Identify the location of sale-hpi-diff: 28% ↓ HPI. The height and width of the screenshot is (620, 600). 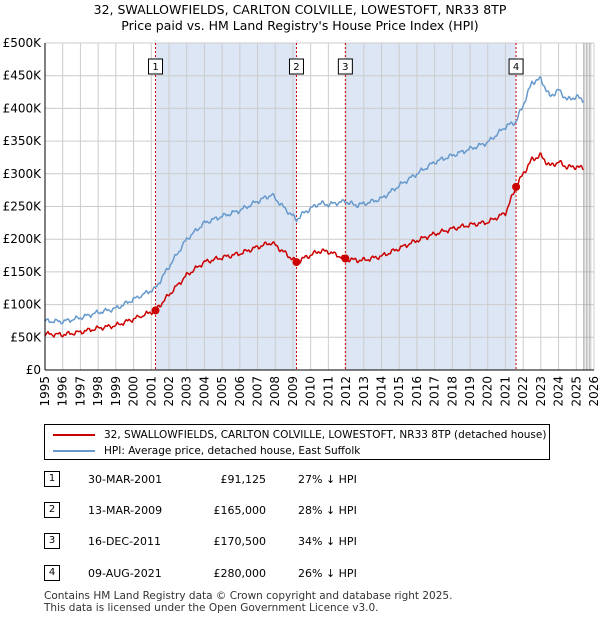
(327, 510).